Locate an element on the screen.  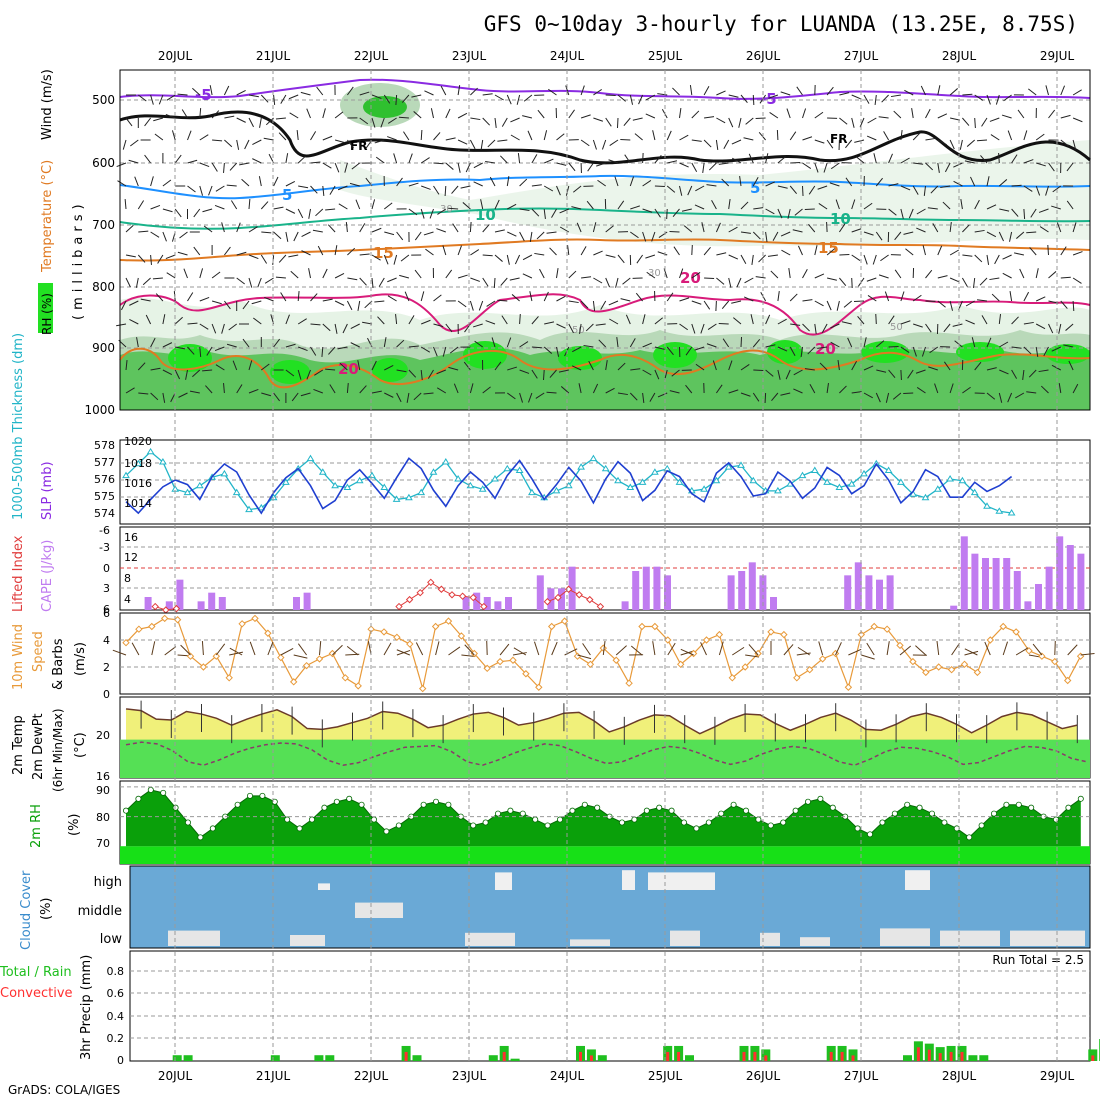
day-label-bottom: 28JUL is located at coordinates (959, 1076).